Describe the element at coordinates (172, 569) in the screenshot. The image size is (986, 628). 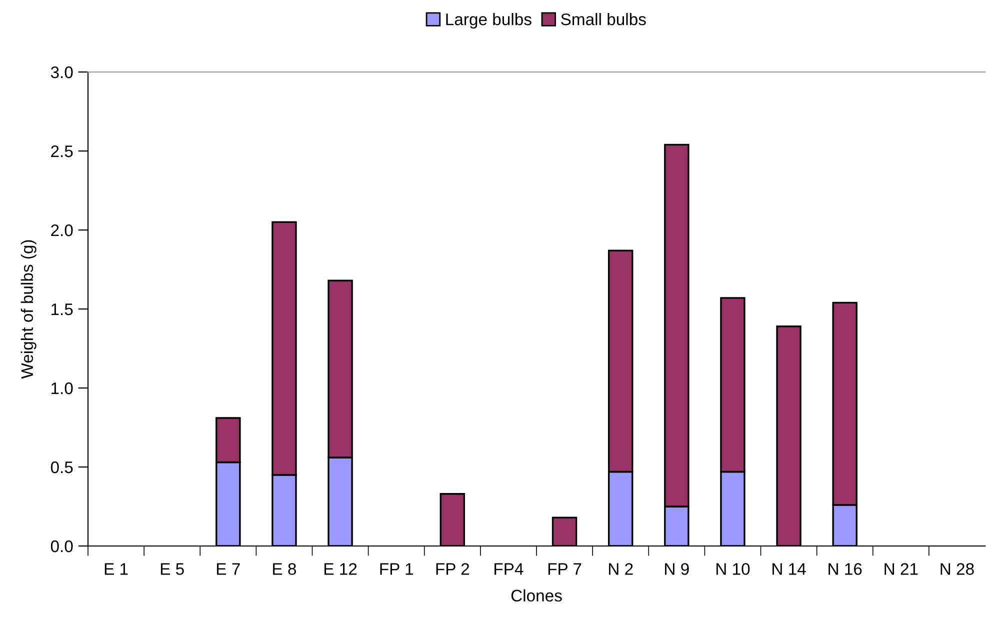
I see `x-tick-label: E 5` at that location.